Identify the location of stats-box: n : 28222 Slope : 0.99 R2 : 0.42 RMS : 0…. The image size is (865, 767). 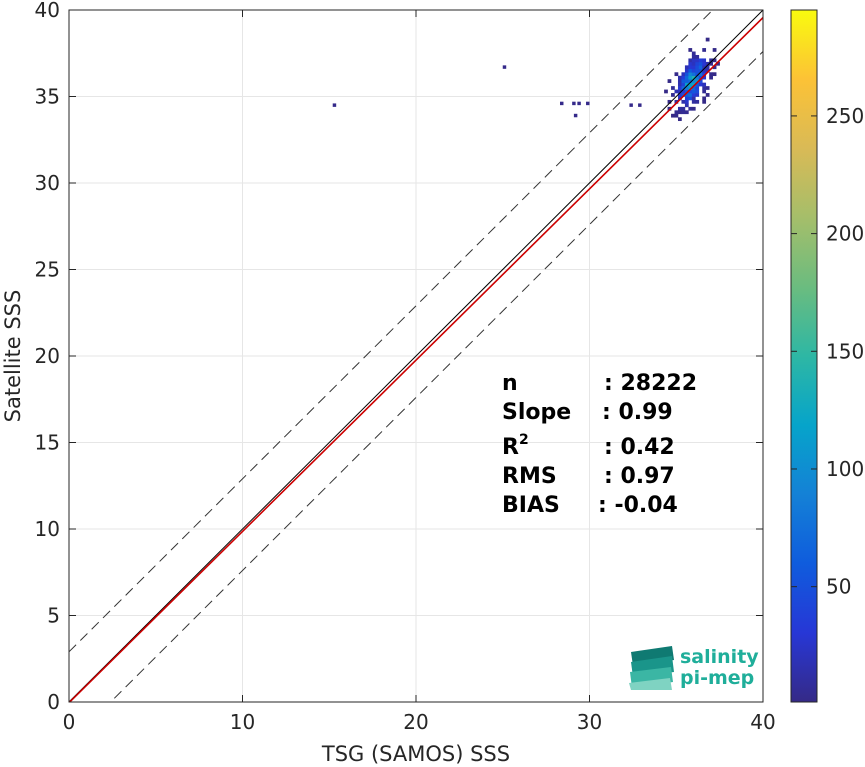
(599, 444).